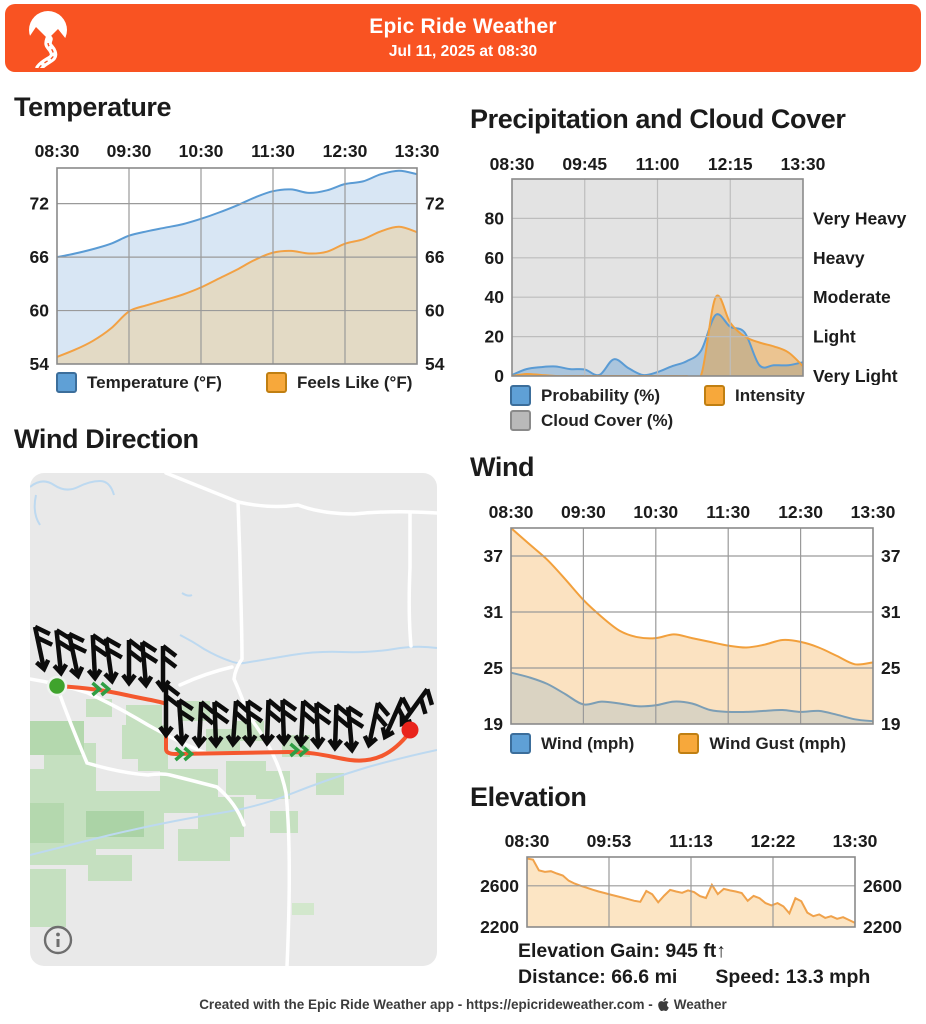 This screenshot has width=926, height=1024. What do you see at coordinates (499, 375) in the screenshot?
I see `y-tick-label: 0` at bounding box center [499, 375].